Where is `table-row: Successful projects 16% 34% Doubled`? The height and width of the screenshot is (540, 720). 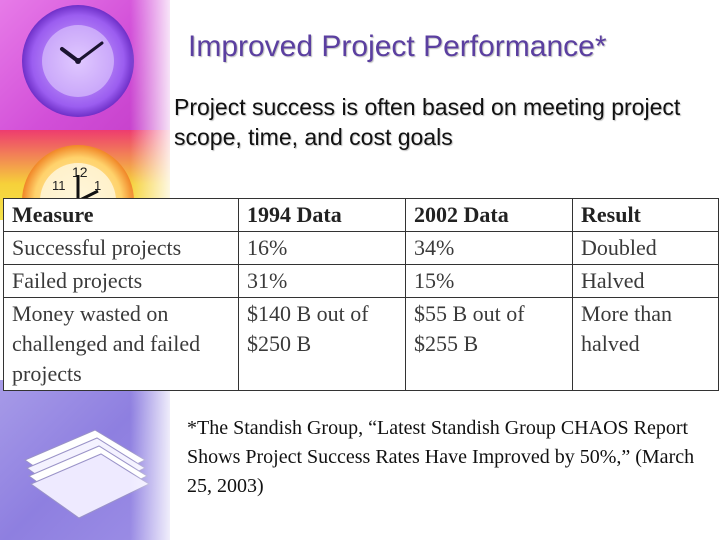 table-row: Successful projects 16% 34% Doubled is located at coordinates (361, 248).